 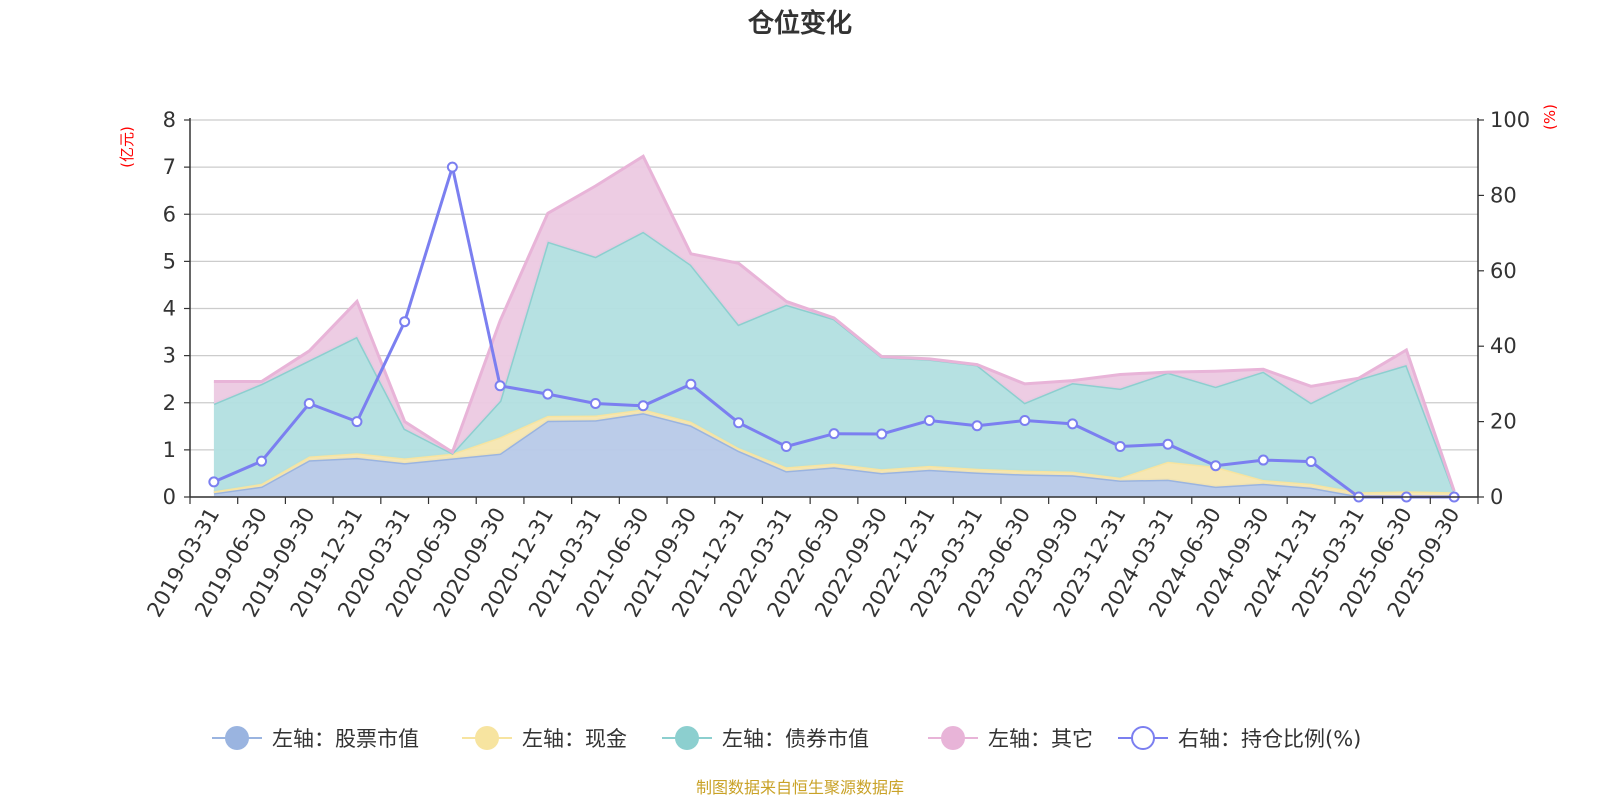 I want to click on legend-item: 右轴：持仓比例(%), so click(x=1239, y=738).